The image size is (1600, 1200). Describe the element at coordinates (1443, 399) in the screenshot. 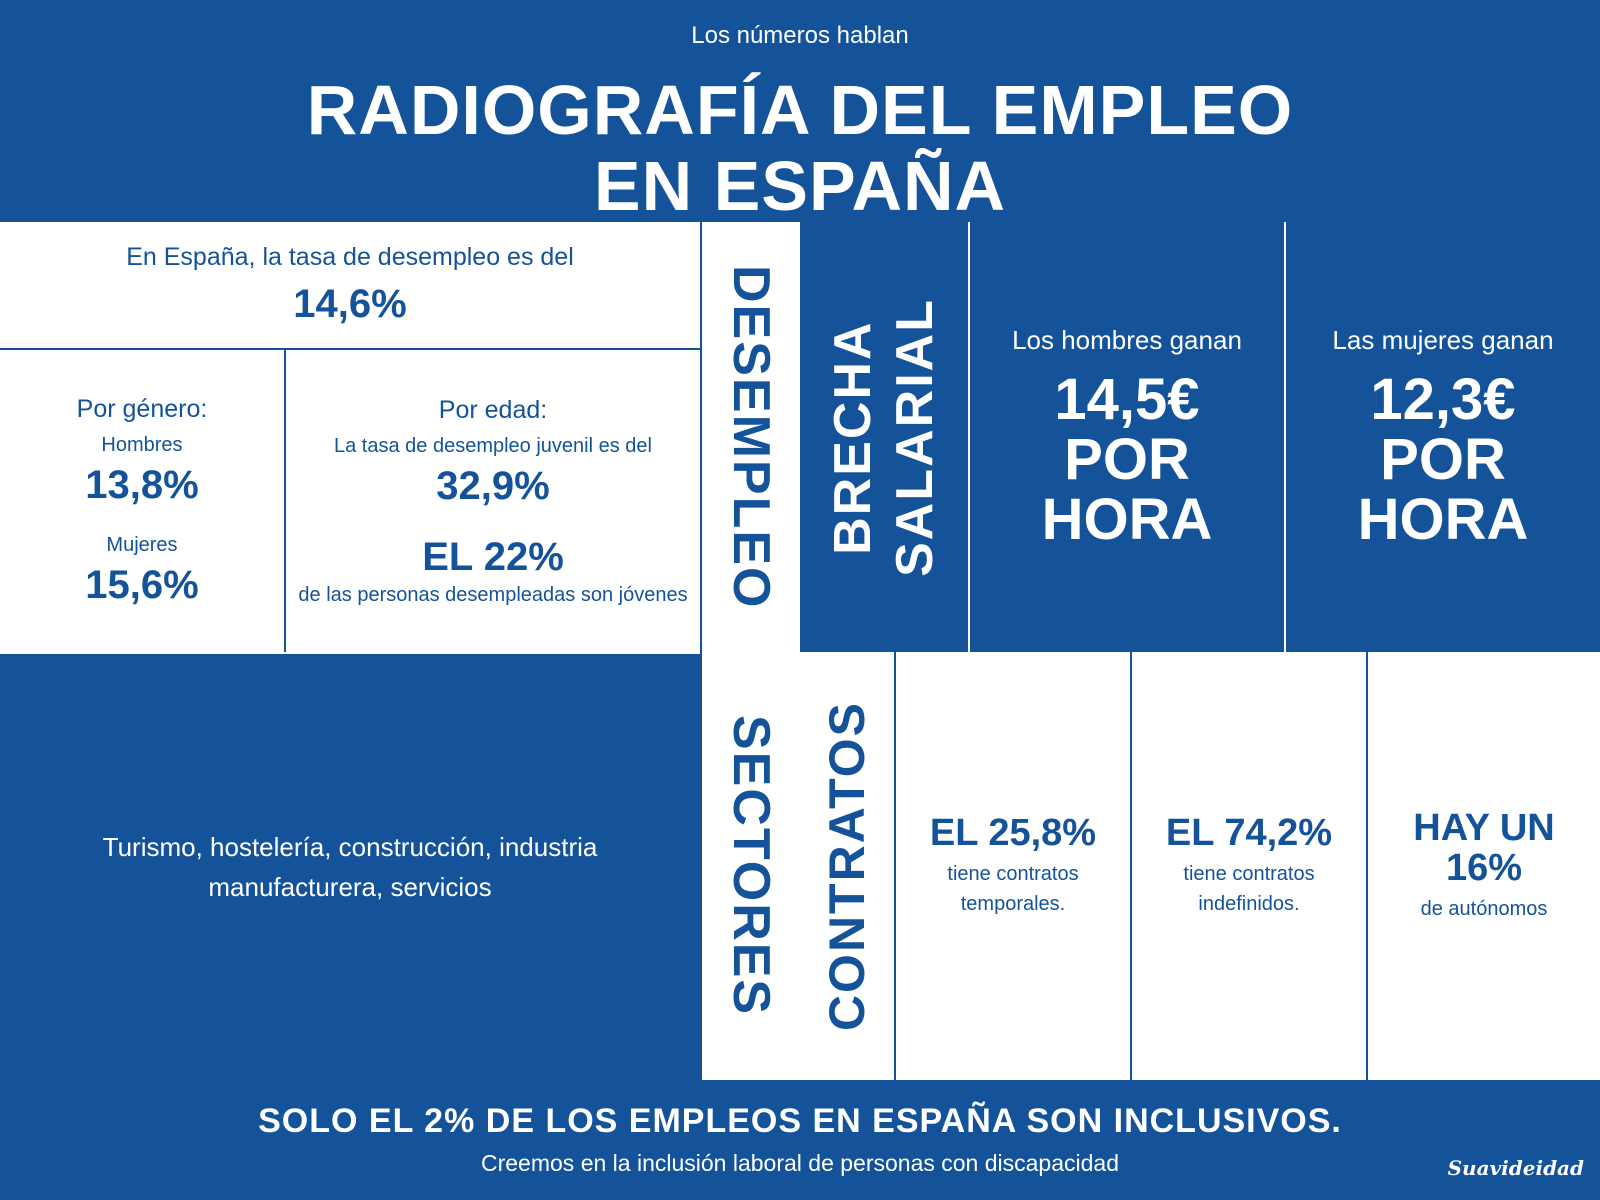

I see `women-wage-amount: 12,3€` at that location.